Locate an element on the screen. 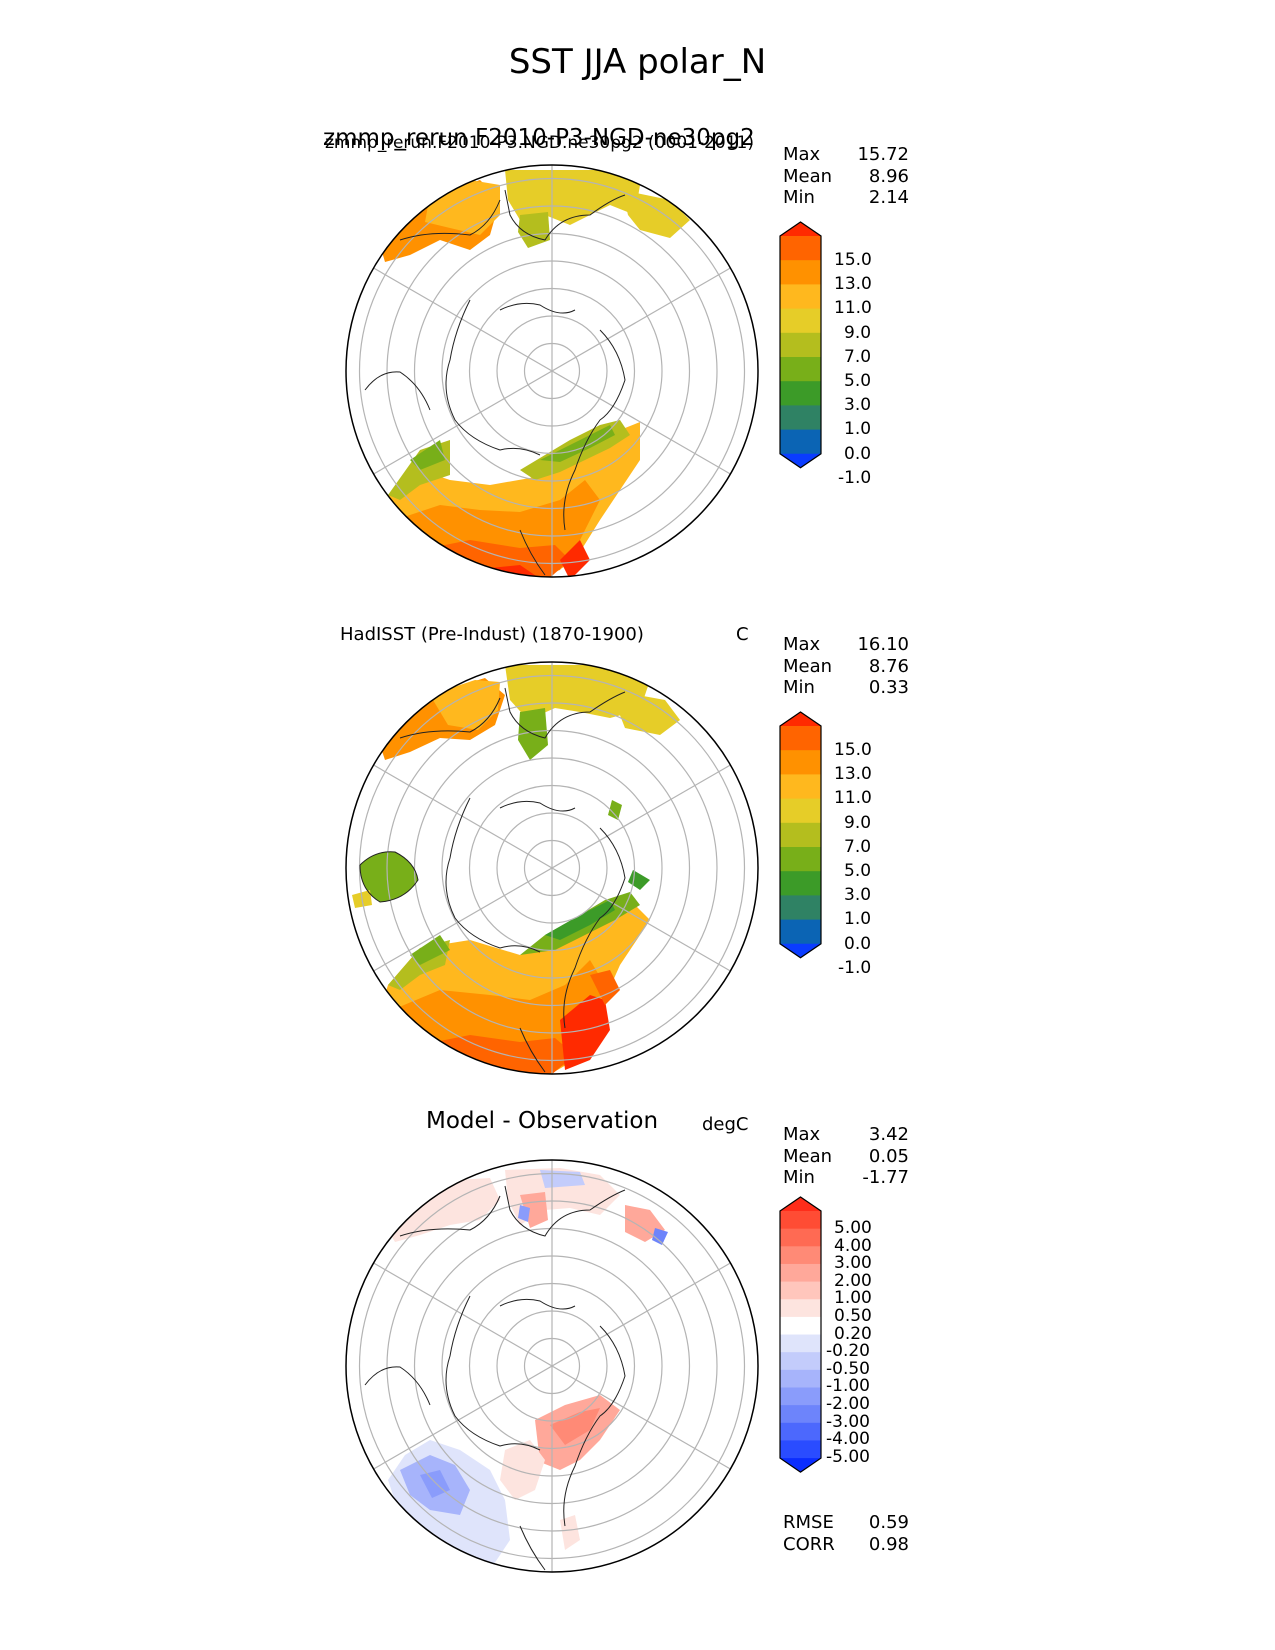 This screenshot has width=1275, height=1650. colorbar-tick-label: 7.0 is located at coordinates (858, 846).